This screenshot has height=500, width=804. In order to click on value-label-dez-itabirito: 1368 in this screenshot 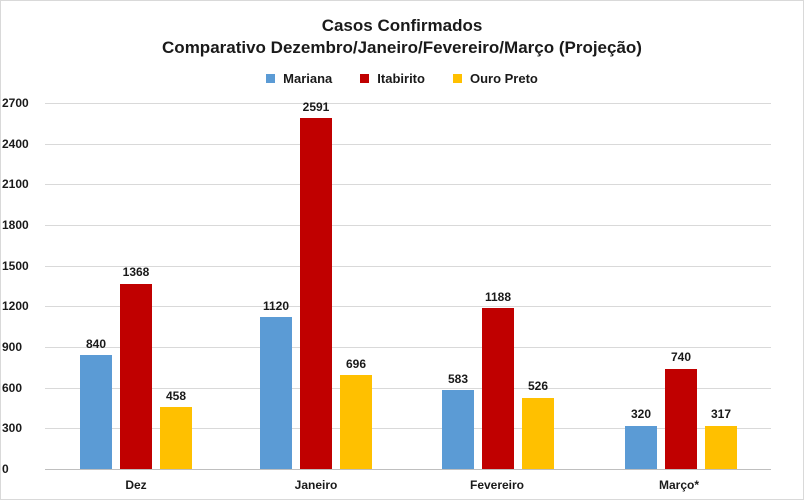, I will do `click(136, 272)`.